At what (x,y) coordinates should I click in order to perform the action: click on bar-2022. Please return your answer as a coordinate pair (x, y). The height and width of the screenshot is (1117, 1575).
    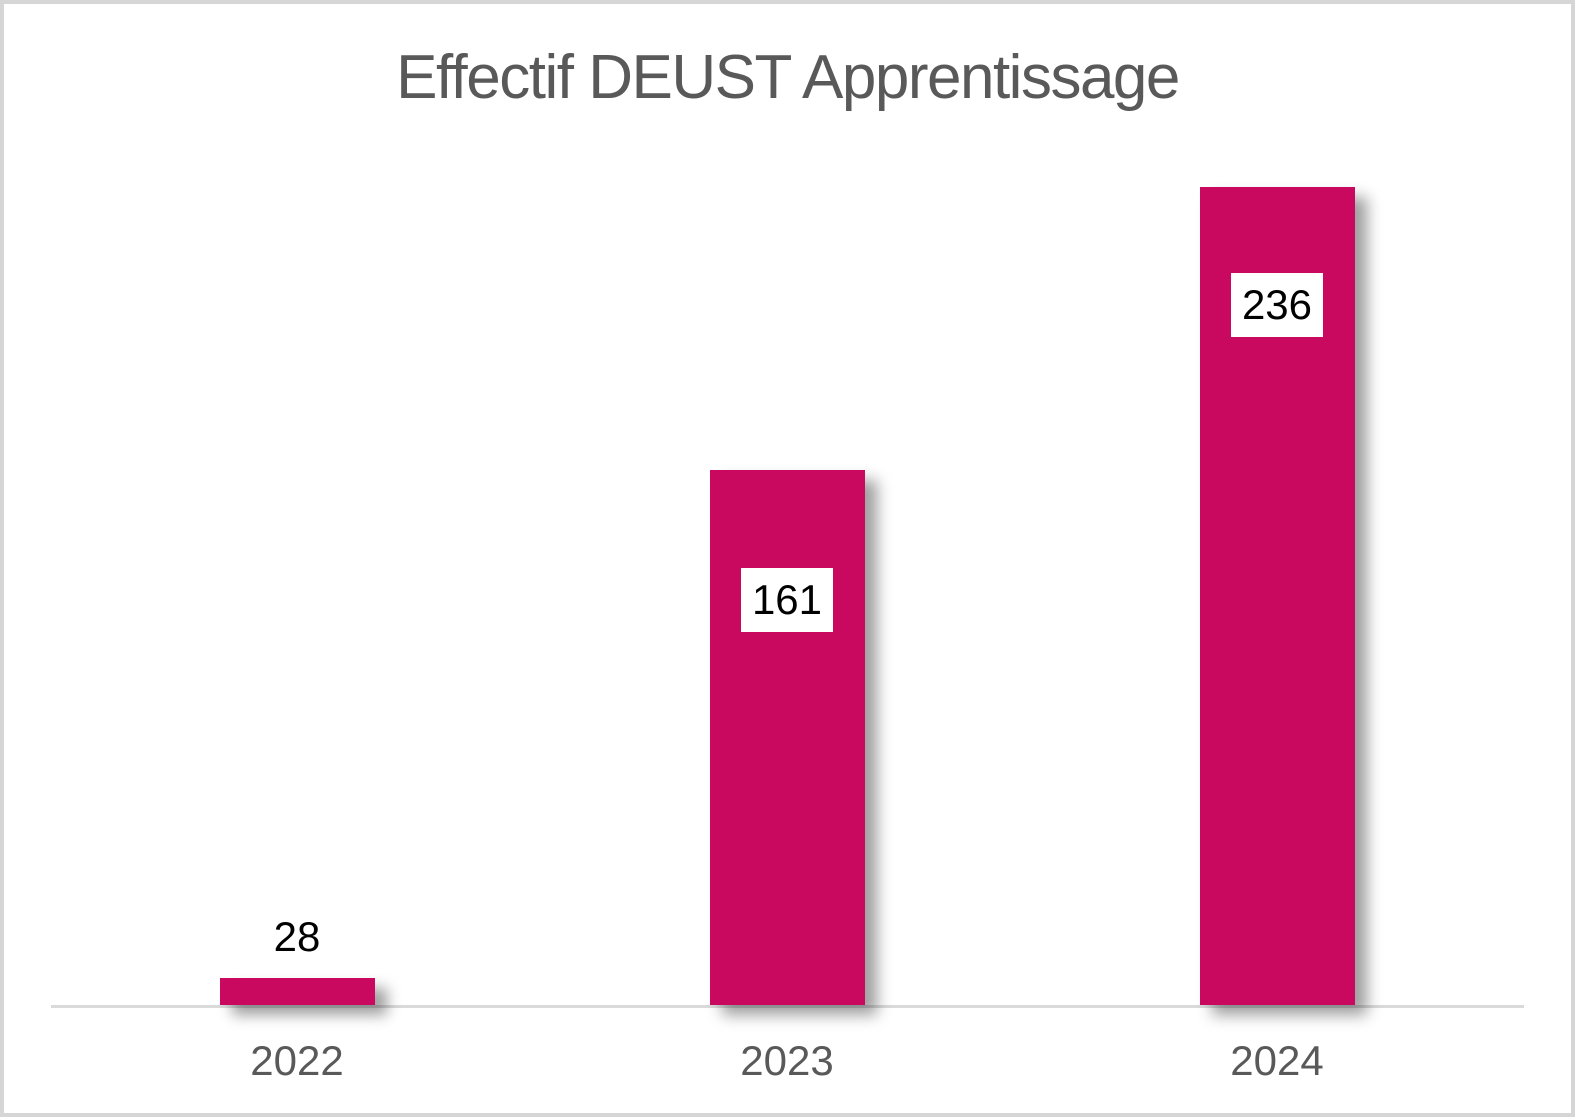
    Looking at the image, I should click on (297, 991).